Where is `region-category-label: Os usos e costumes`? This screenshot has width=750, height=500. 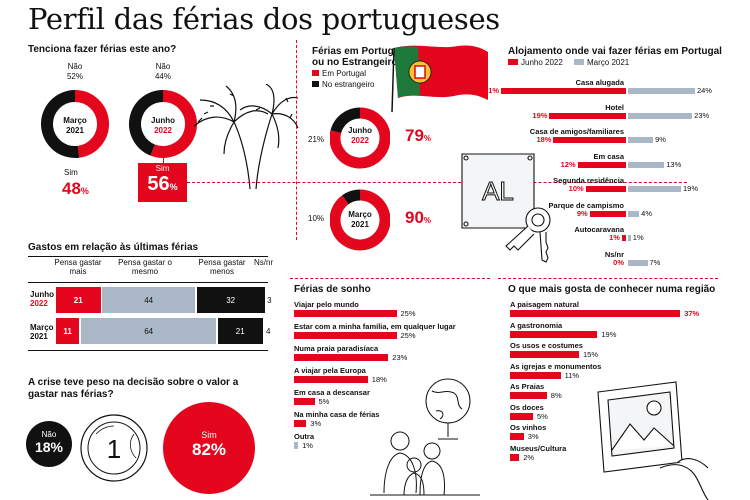 region-category-label: Os usos e costumes is located at coordinates (546, 345).